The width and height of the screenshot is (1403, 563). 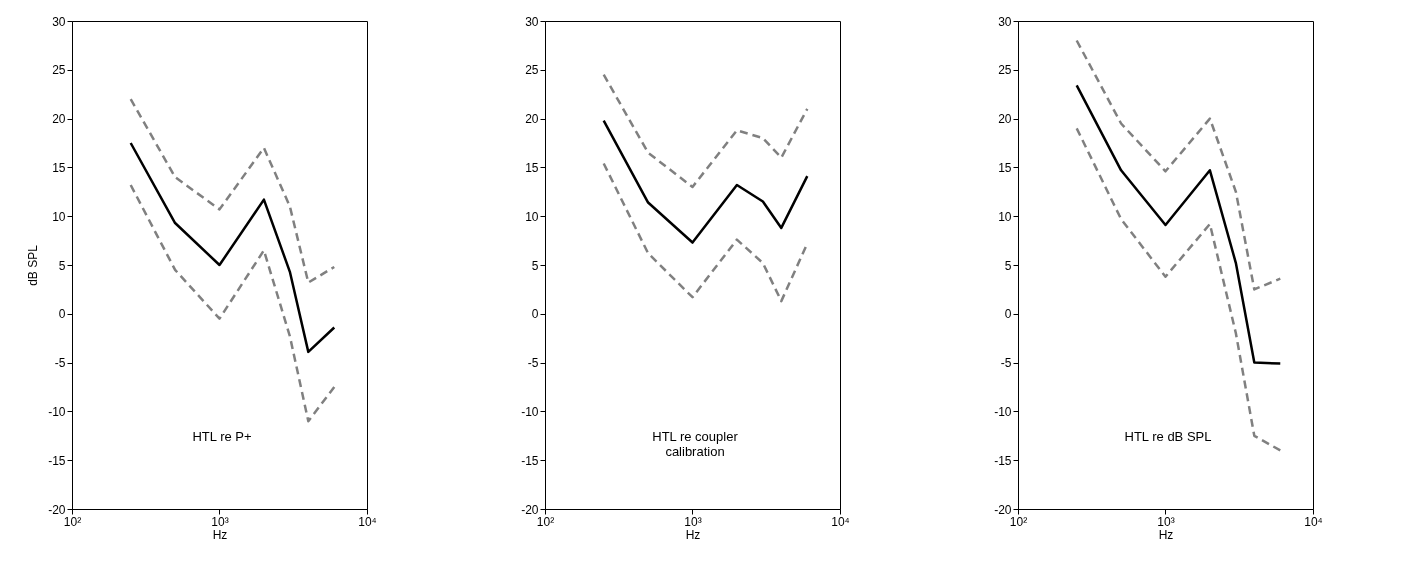 I want to click on annotation: HTL re coupler calibration, so click(x=695, y=444).